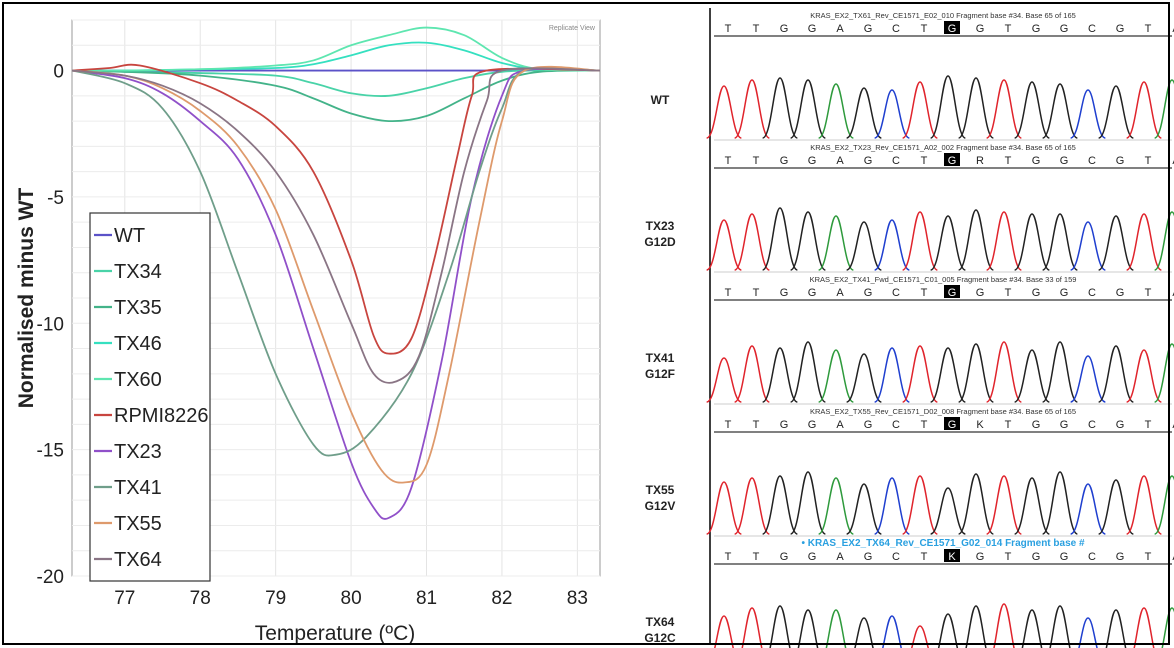 Image resolution: width=1174 pixels, height=648 pixels. I want to click on x-tick-label: 82, so click(501, 598).